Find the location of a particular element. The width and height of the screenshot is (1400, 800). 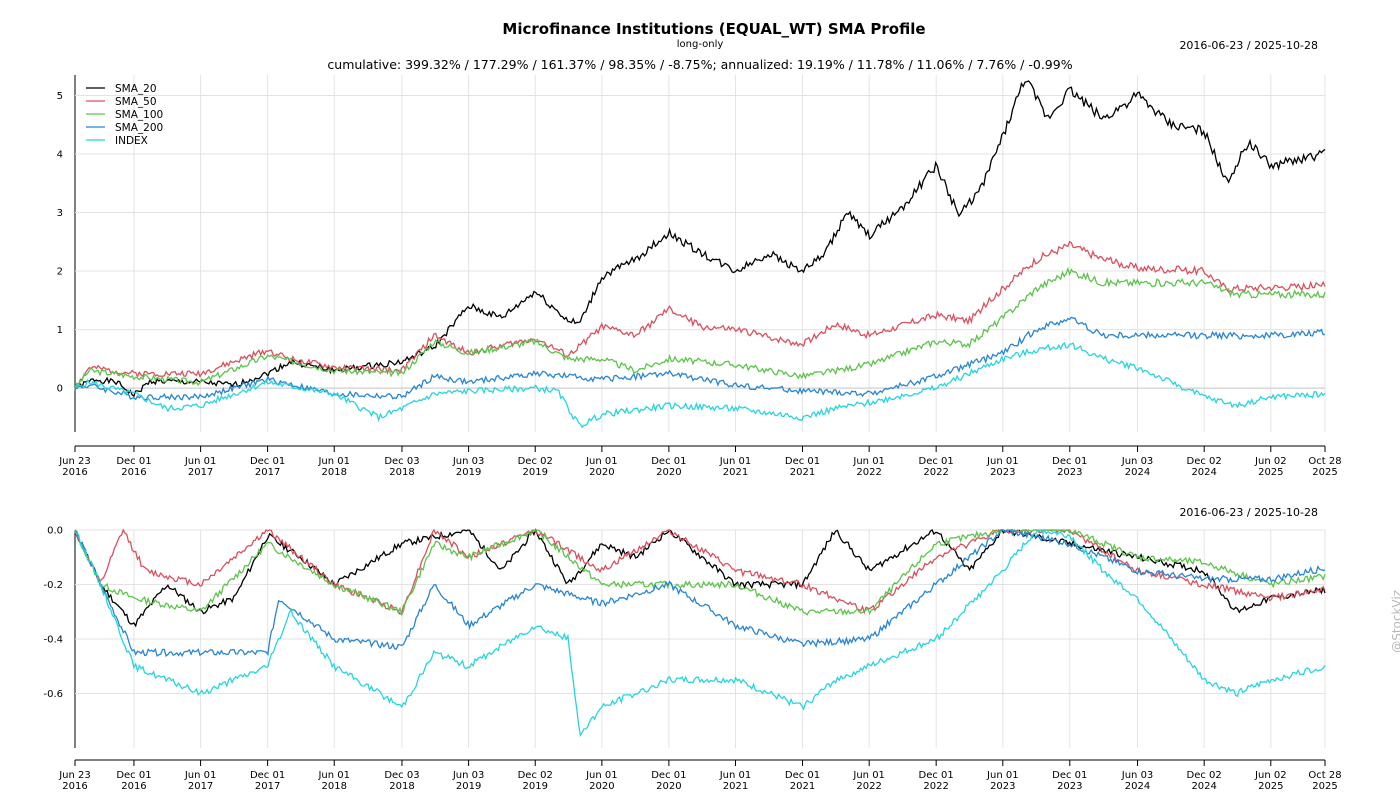

legend-label: SMA_200 is located at coordinates (139, 128).